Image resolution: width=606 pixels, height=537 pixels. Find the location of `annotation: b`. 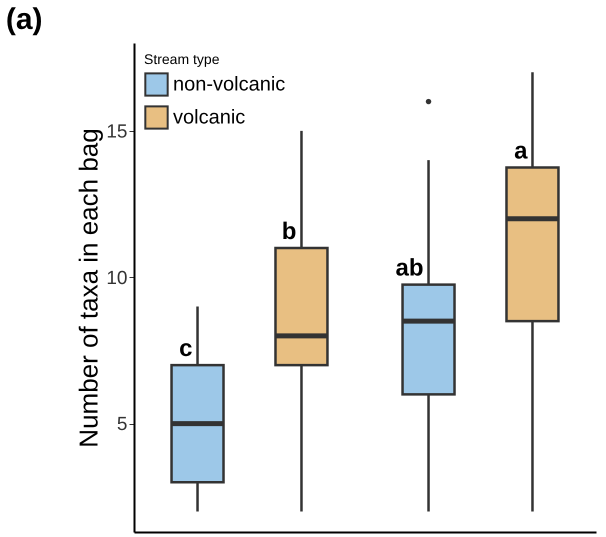

annotation: b is located at coordinates (289, 231).